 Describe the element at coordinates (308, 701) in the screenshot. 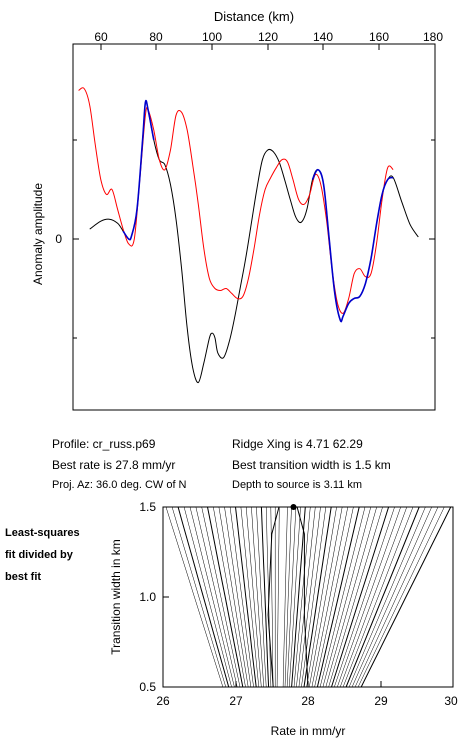

I see `contour-xtick-label: 28` at that location.